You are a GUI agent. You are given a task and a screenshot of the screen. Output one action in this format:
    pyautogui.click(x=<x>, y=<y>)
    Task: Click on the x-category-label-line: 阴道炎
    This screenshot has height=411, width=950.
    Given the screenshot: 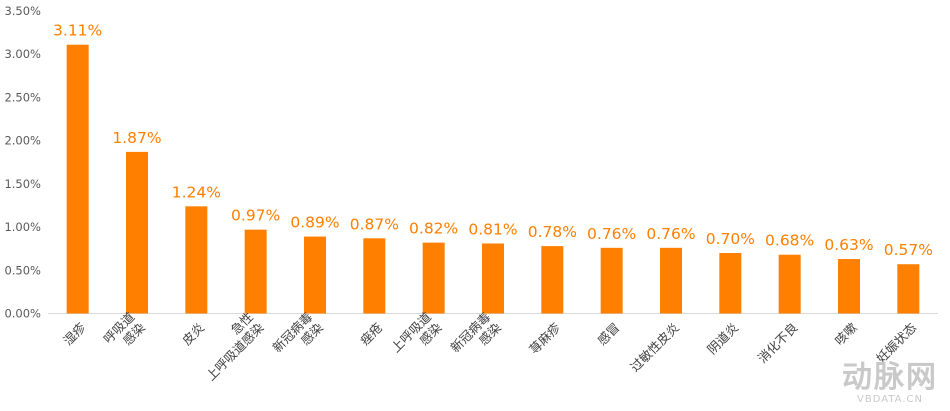 What is the action you would take?
    pyautogui.click(x=722, y=338)
    